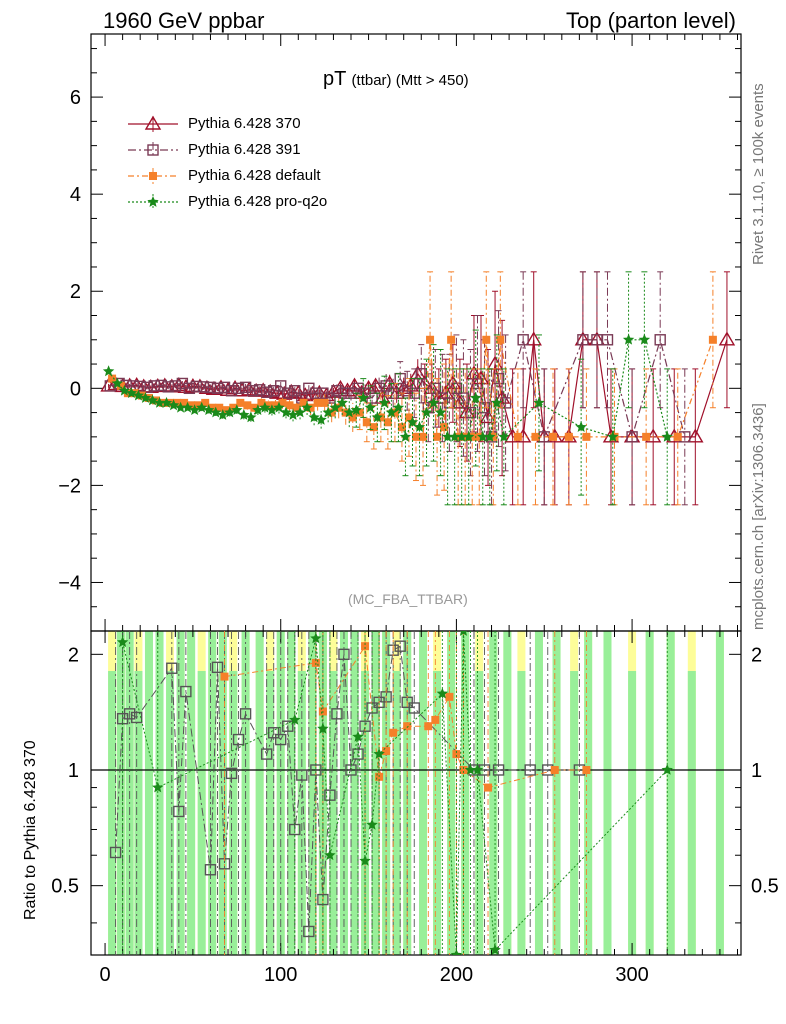 This screenshot has width=786, height=1024. I want to click on plot-title: pT (ttbar) (Mtt > 450), so click(396, 79).